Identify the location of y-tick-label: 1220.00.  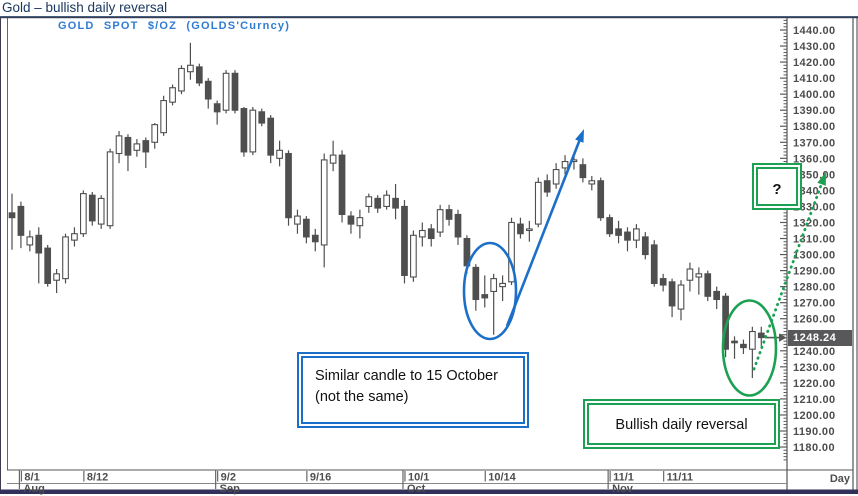
(814, 384).